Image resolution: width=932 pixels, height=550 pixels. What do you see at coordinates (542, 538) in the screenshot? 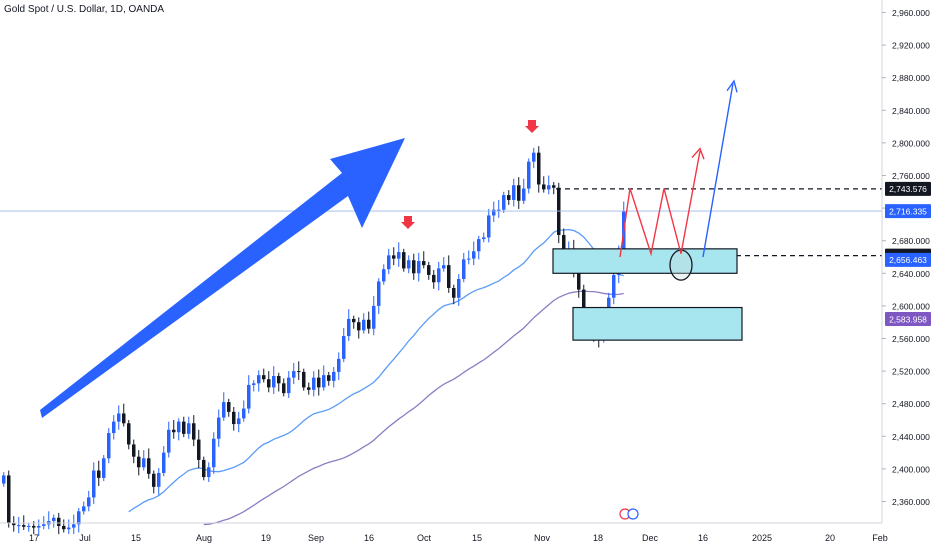
I see `x-tick-label: Nov` at bounding box center [542, 538].